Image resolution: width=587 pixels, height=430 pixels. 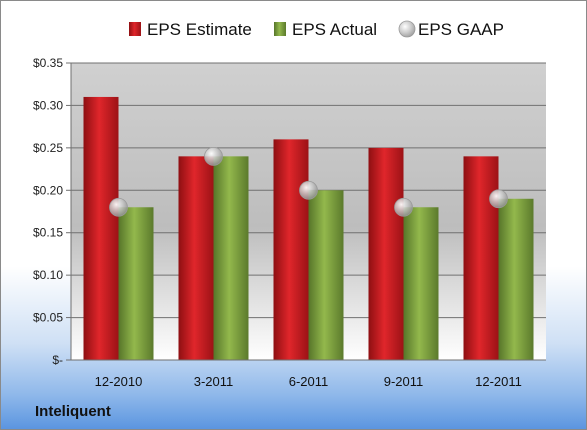 What do you see at coordinates (119, 381) in the screenshot?
I see `x-tick-label: 12-2010` at bounding box center [119, 381].